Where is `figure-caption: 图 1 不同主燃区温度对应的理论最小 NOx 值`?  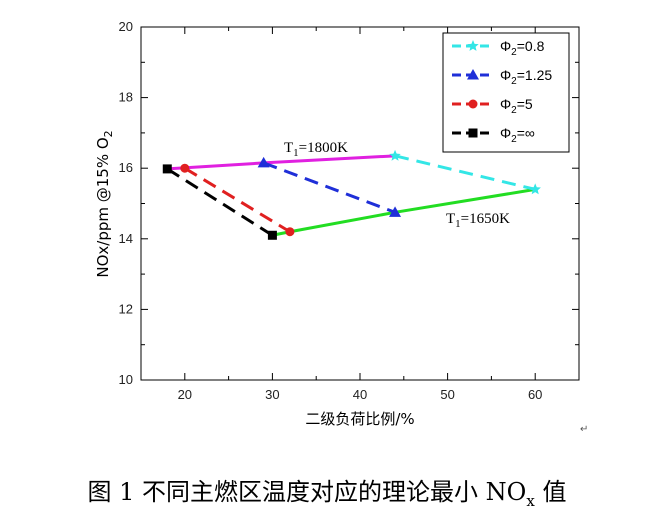 figure-caption: 图 1 不同主燃区温度对应的理论最小 NOx 值 is located at coordinates (327, 496).